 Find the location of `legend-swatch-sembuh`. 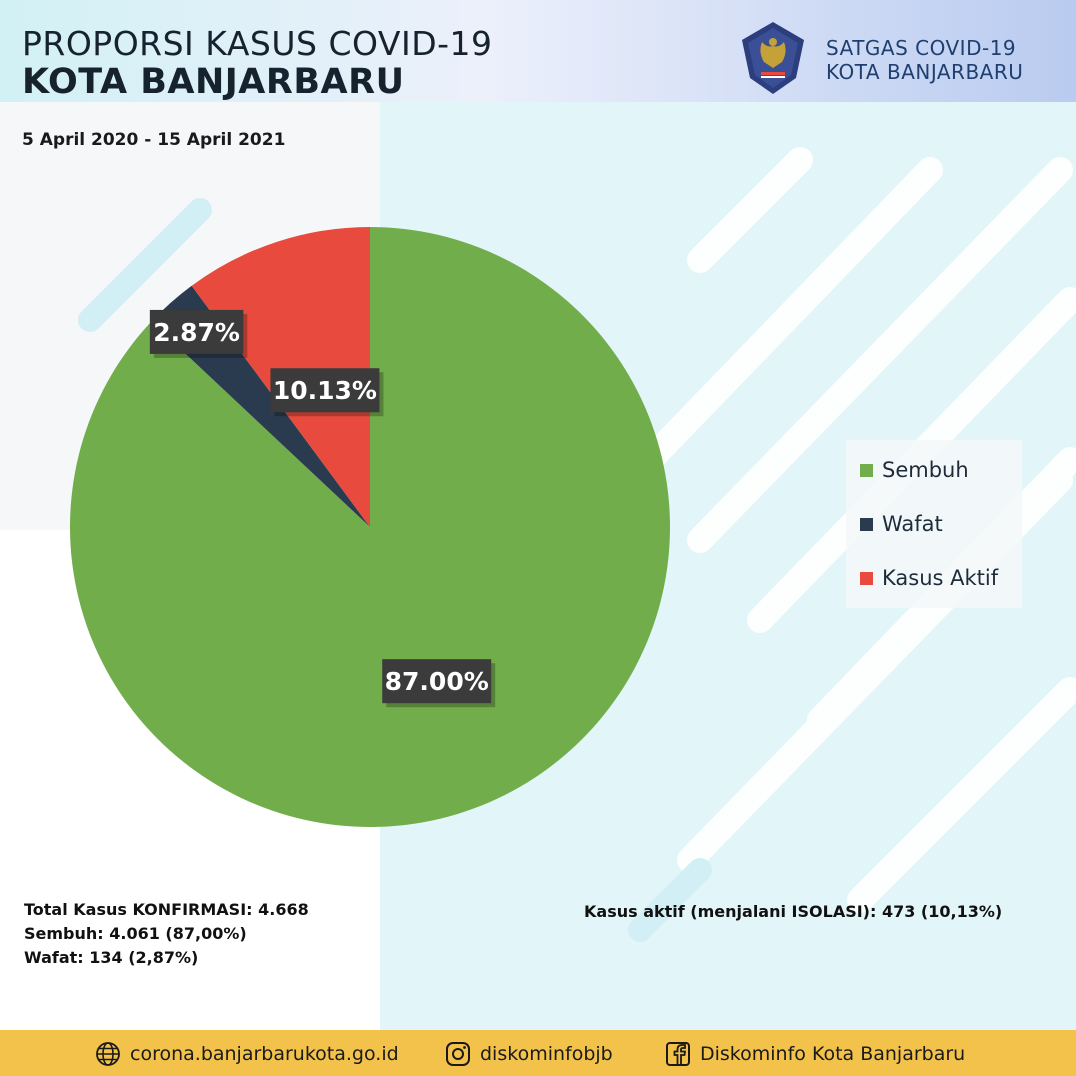

legend-swatch-sembuh is located at coordinates (866, 470).